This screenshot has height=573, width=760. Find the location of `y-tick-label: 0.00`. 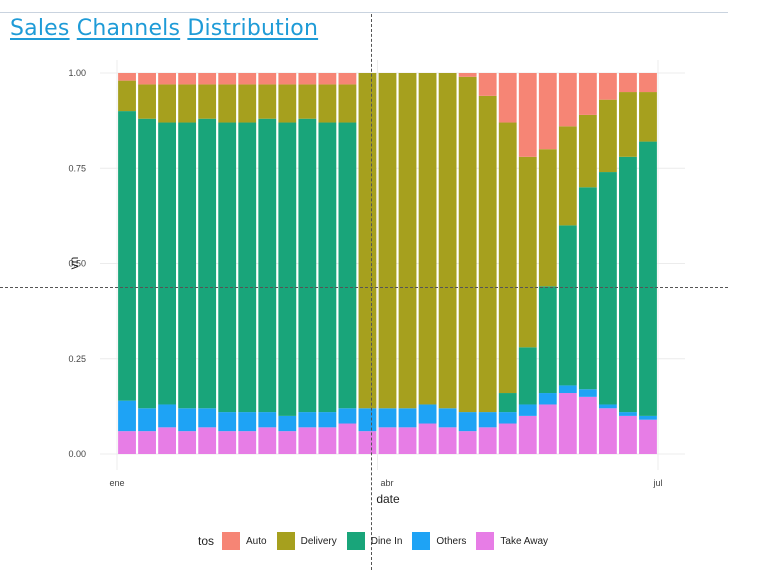

y-tick-label: 0.00 is located at coordinates (77, 454).